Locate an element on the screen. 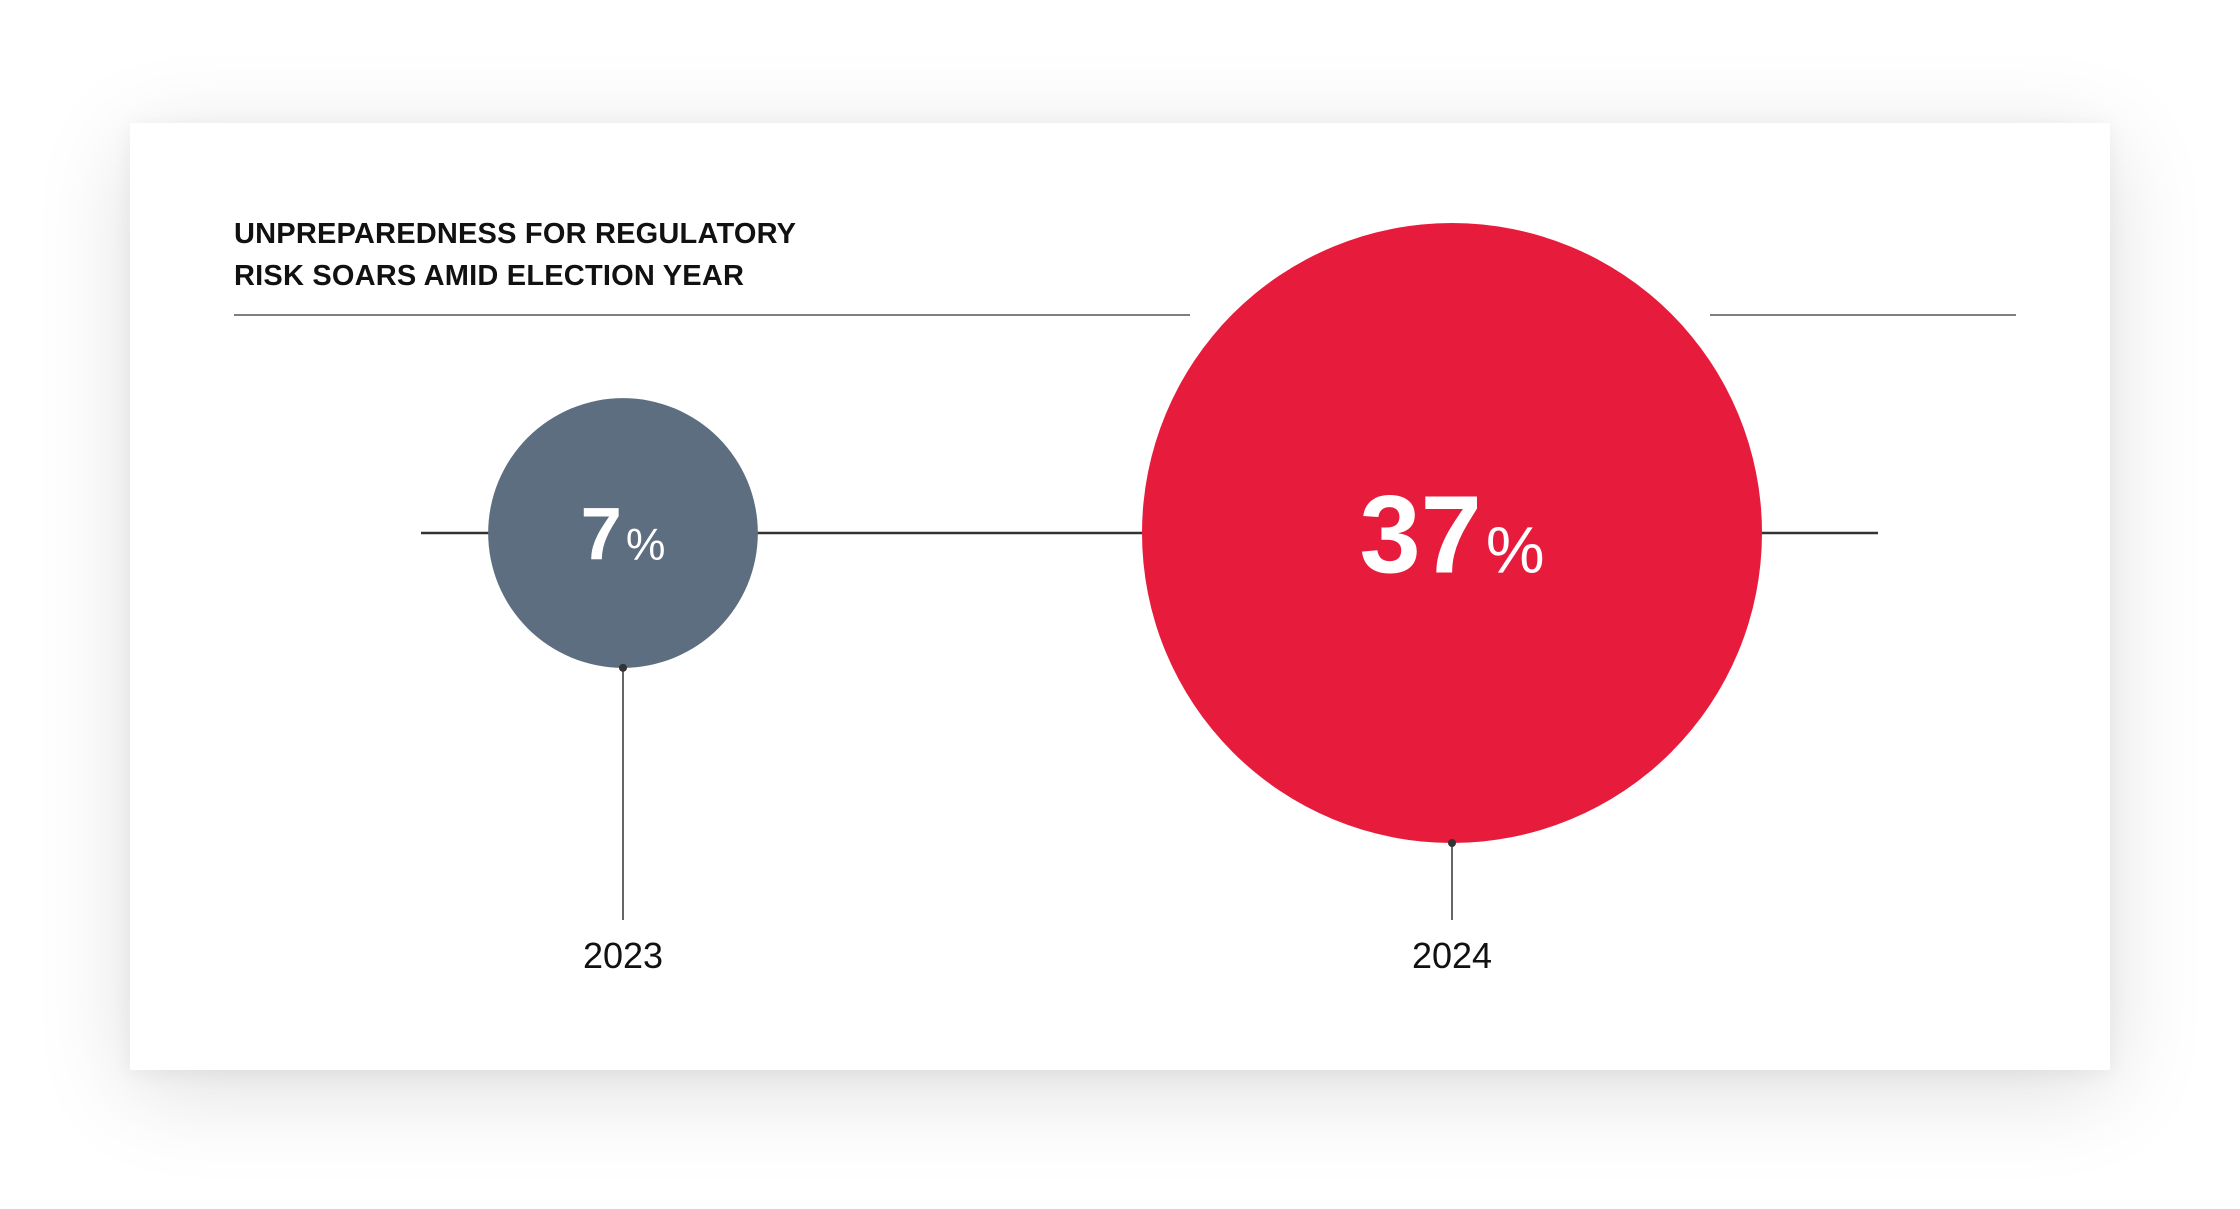 The width and height of the screenshot is (2240, 1209). year-label-2023: 2023 is located at coordinates (623, 955).